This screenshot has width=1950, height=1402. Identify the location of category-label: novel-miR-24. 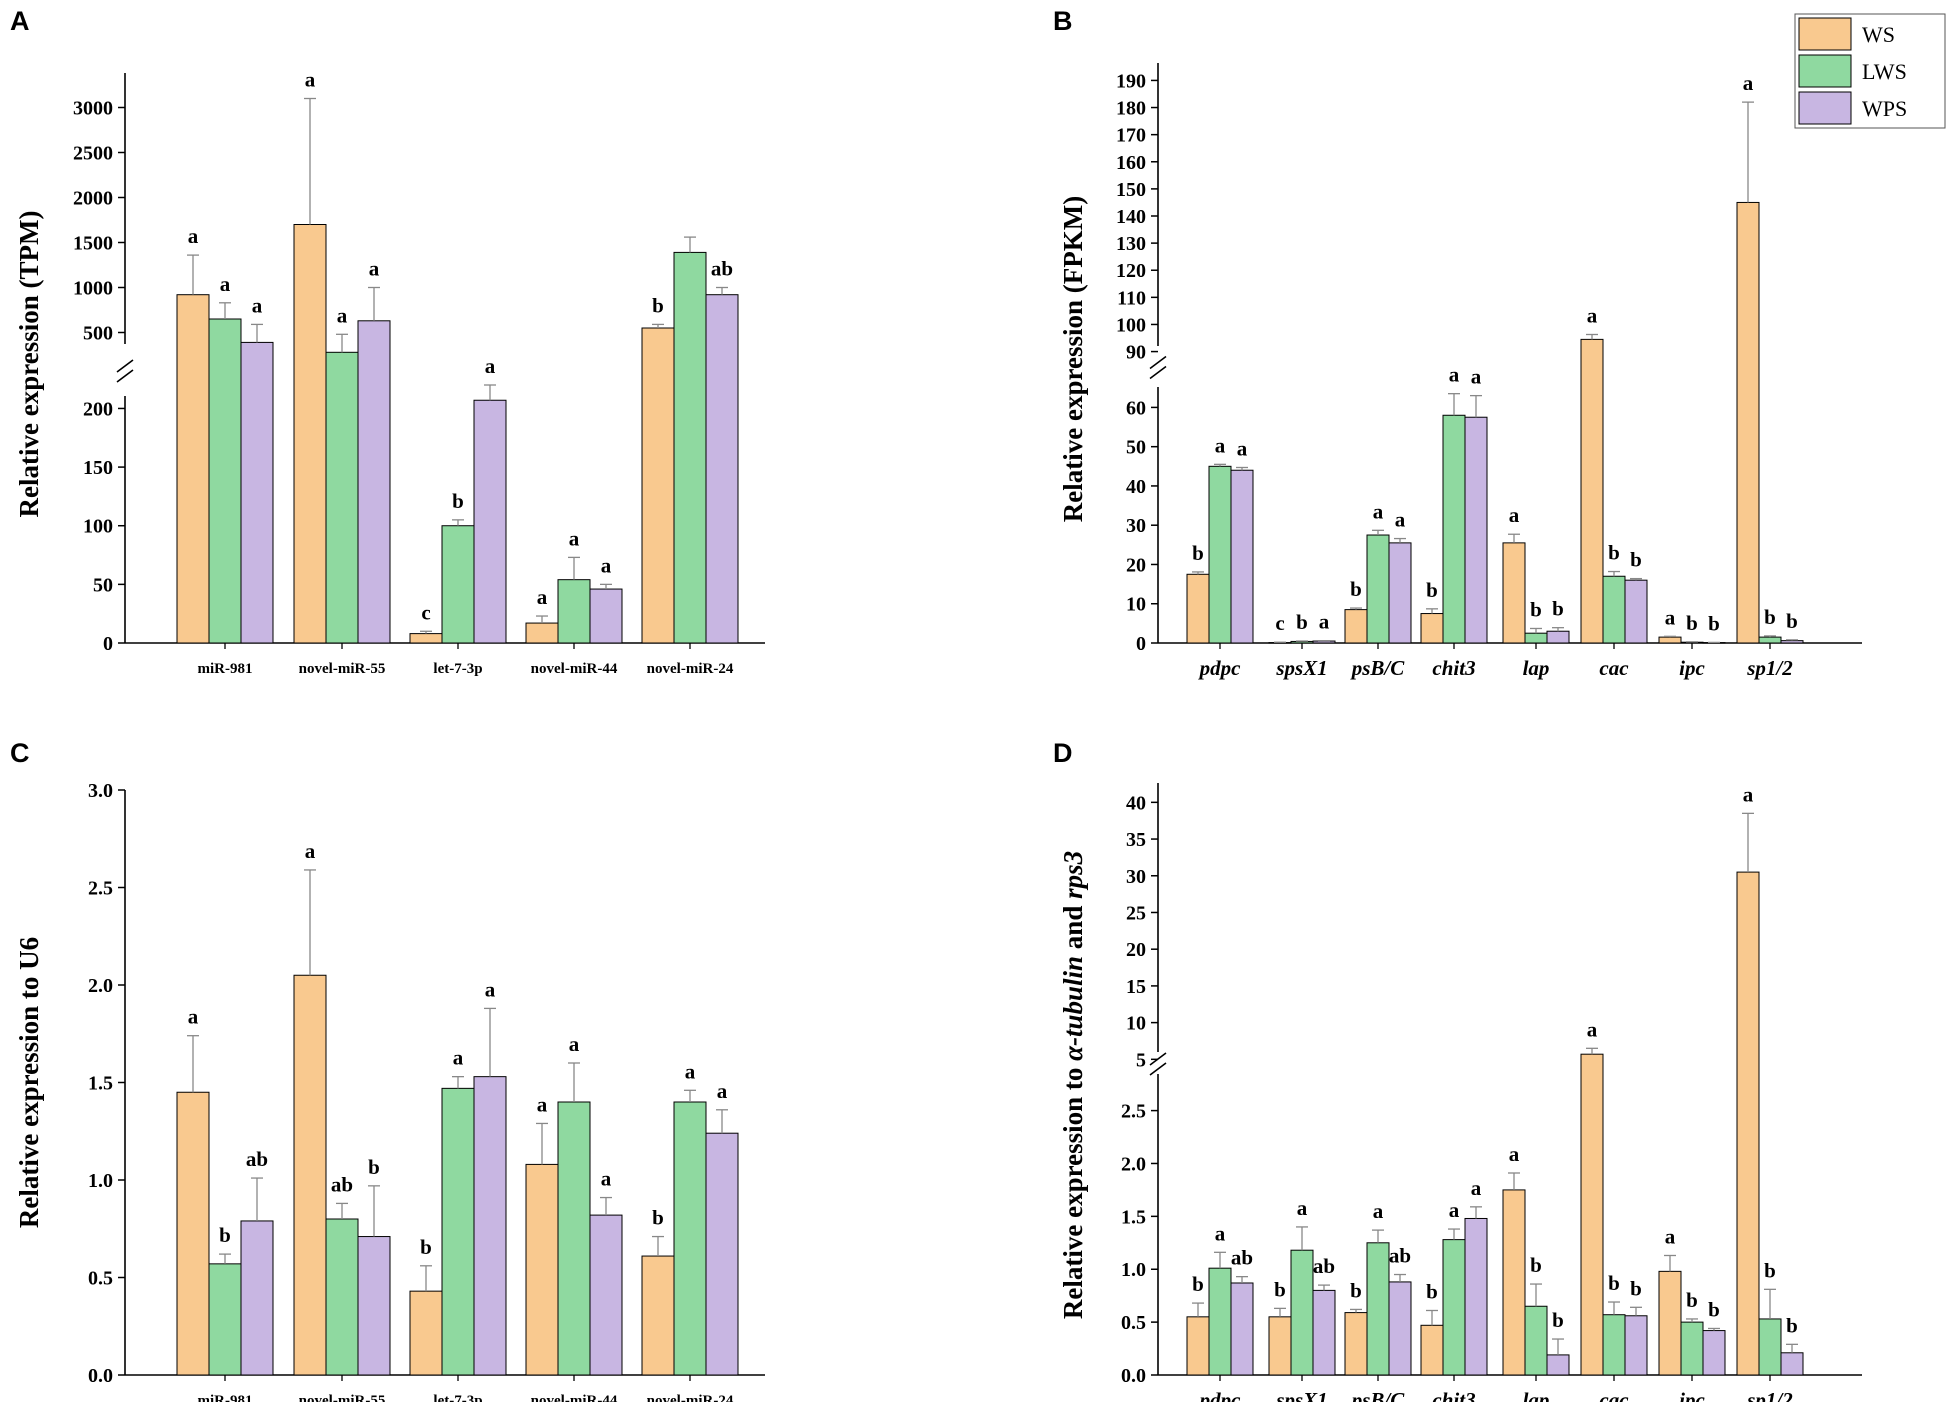
(690, 669).